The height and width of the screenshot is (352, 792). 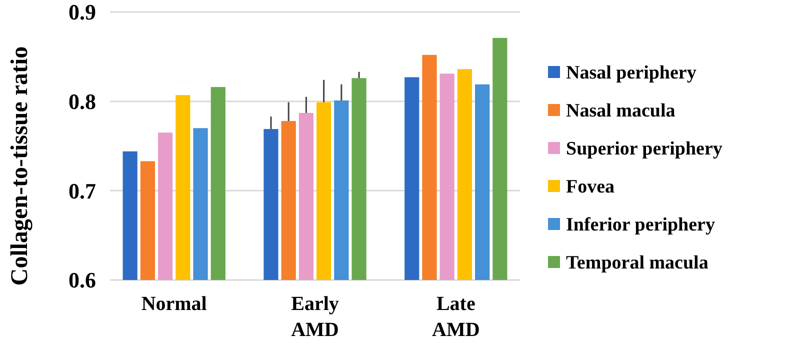 What do you see at coordinates (637, 263) in the screenshot?
I see `legend-label: Temporal macula` at bounding box center [637, 263].